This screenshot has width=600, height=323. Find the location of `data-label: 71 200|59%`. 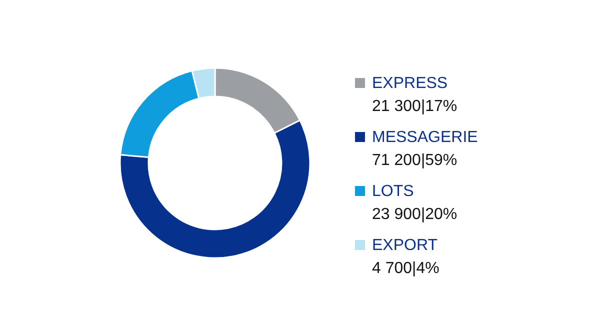

data-label: 71 200|59% is located at coordinates (415, 160).